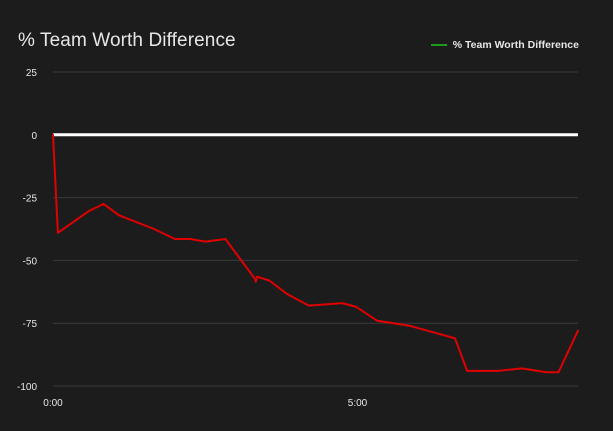 The height and width of the screenshot is (431, 613). What do you see at coordinates (30, 261) in the screenshot?
I see `y-tick-label: -50` at bounding box center [30, 261].